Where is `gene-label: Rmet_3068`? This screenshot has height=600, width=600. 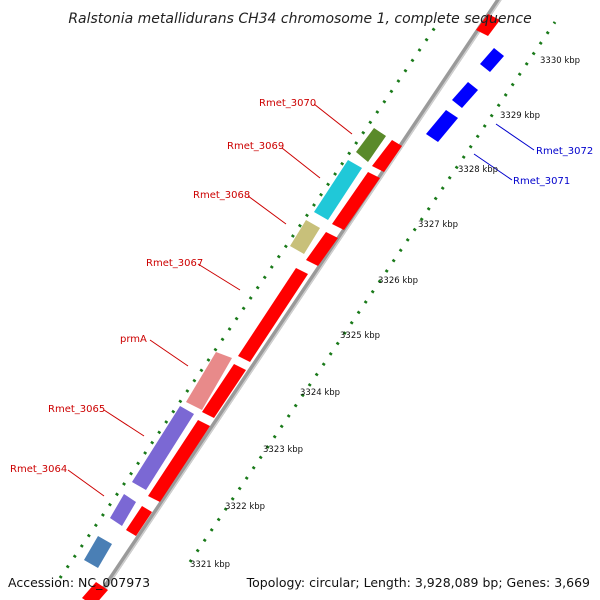 gene-label: Rmet_3068 is located at coordinates (221, 195).